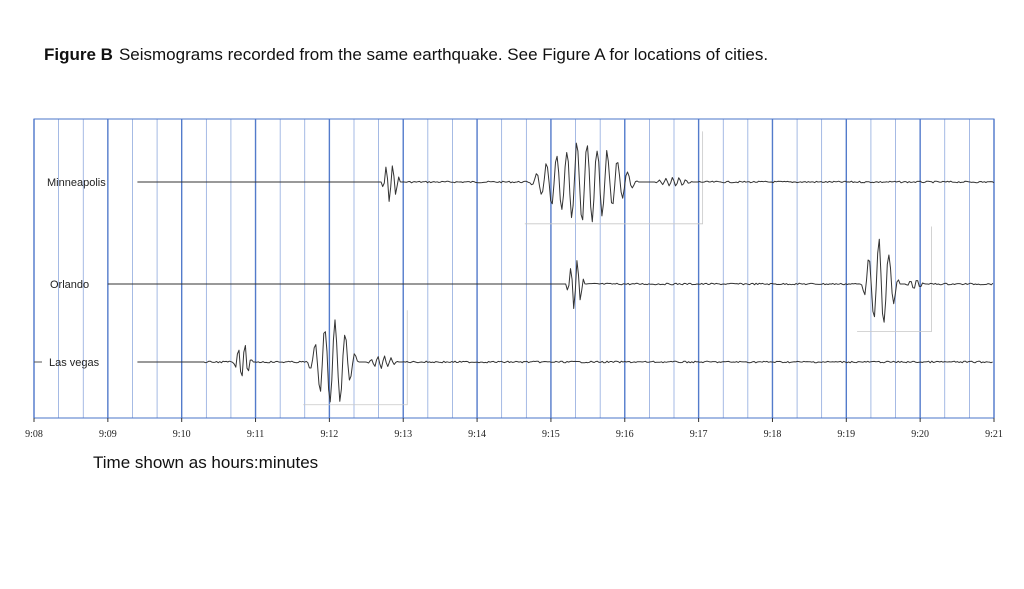 The image size is (1024, 589). I want to click on tick-label: 9:20, so click(920, 434).